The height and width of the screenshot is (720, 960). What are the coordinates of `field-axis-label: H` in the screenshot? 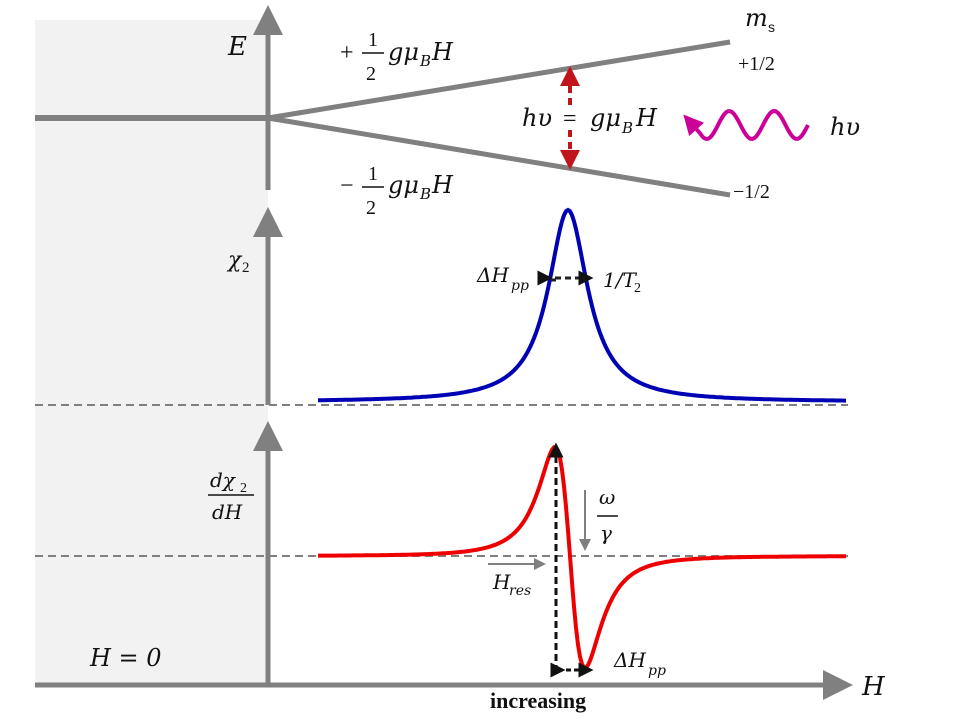 It's located at (873, 687).